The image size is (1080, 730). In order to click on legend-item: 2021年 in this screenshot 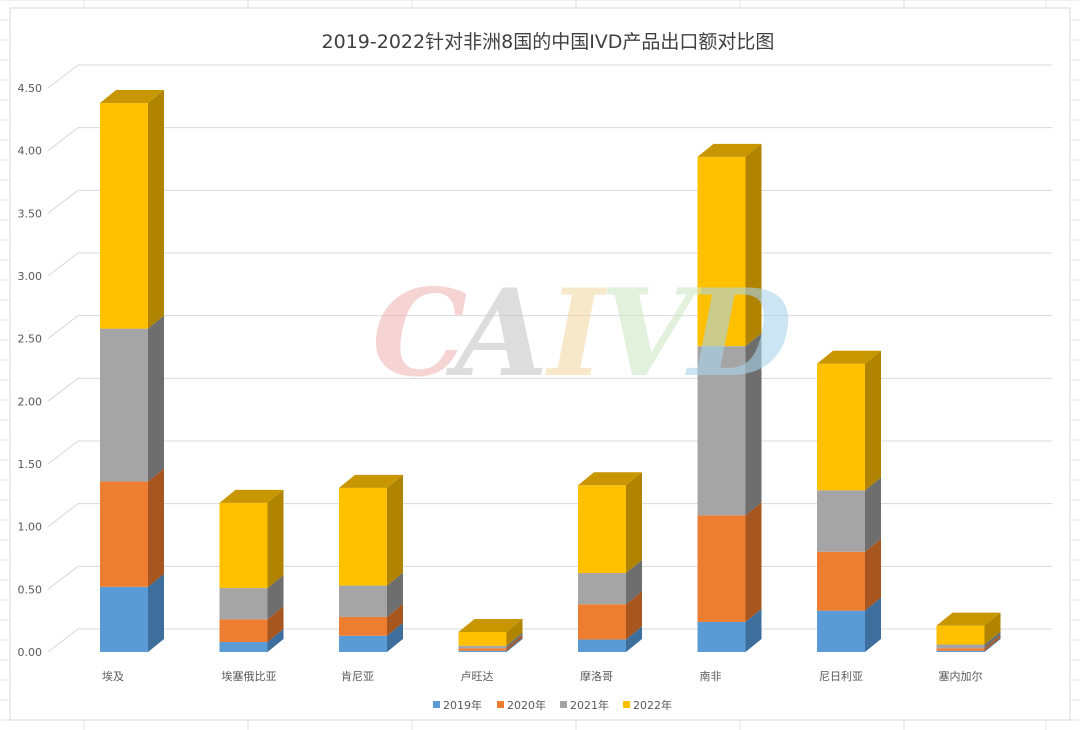, I will do `click(584, 705)`.